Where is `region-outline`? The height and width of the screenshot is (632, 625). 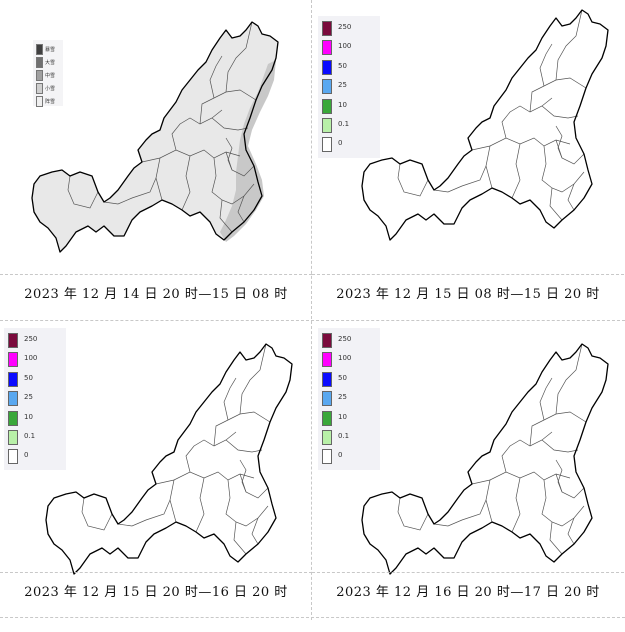
region-outline is located at coordinates (169, 459).